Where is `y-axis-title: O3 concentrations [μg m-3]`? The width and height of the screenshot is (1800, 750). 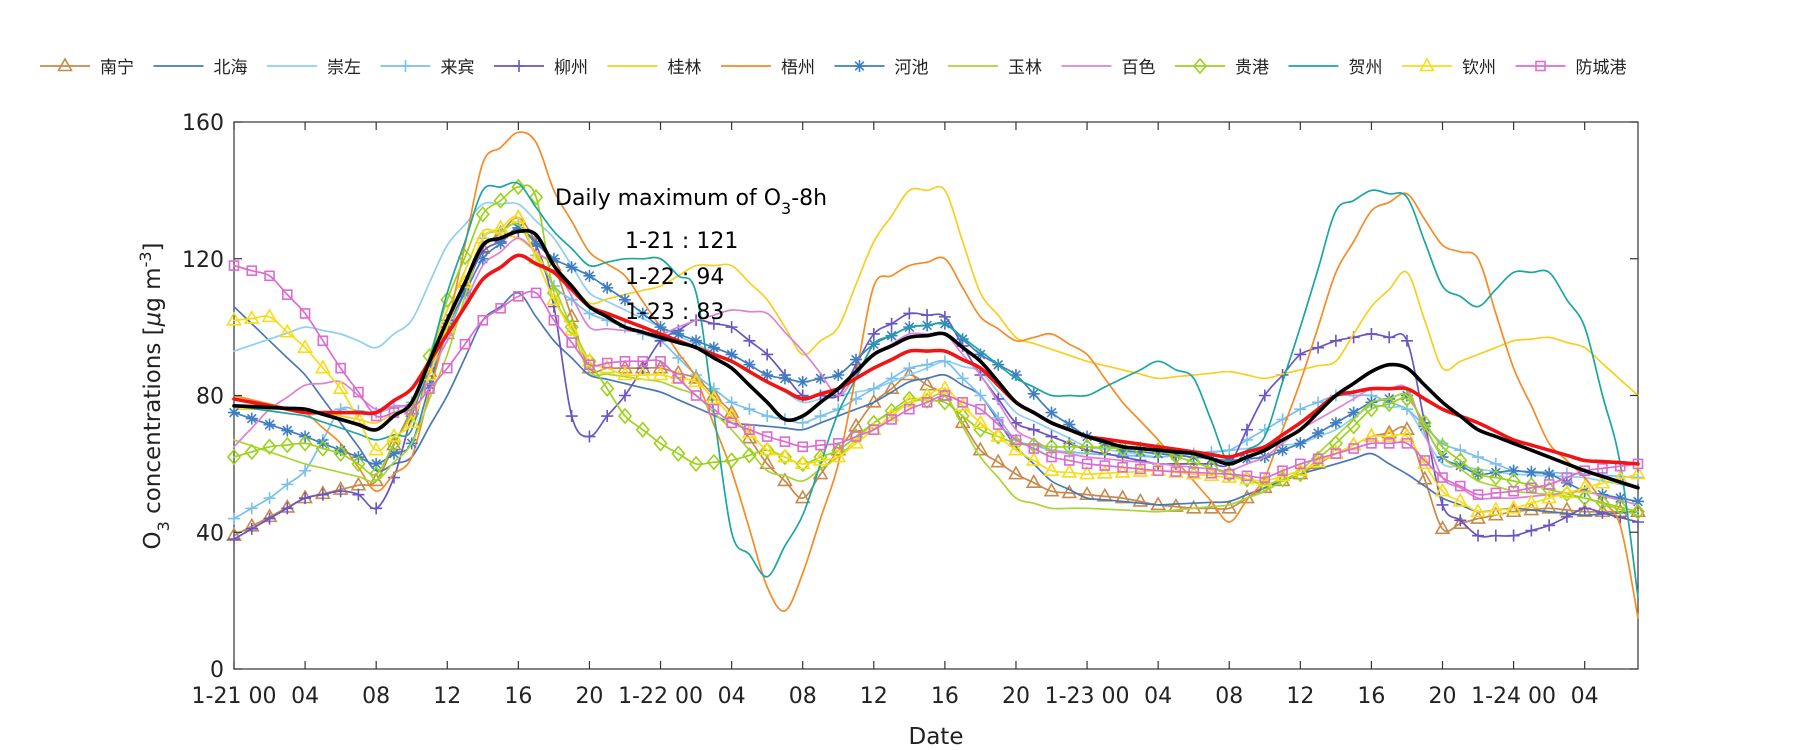 y-axis-title: O3 concentrations [μg m-3] is located at coordinates (154, 395).